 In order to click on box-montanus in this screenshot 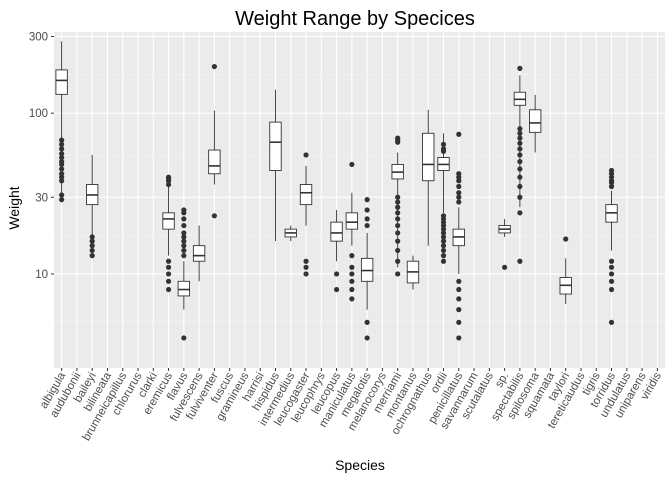, I will do `click(413, 272)`.